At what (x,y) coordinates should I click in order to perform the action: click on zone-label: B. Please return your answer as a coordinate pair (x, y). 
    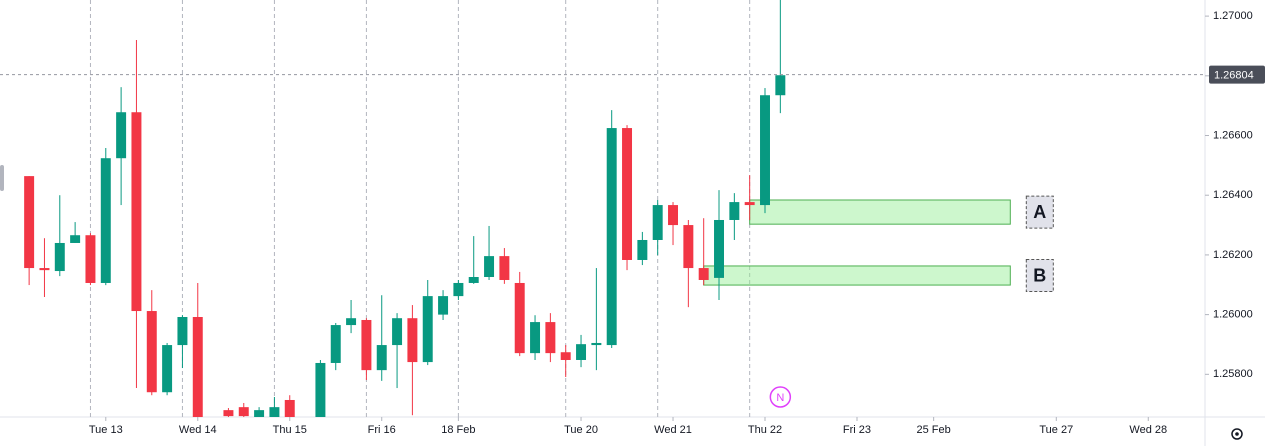
    Looking at the image, I should click on (1039, 275).